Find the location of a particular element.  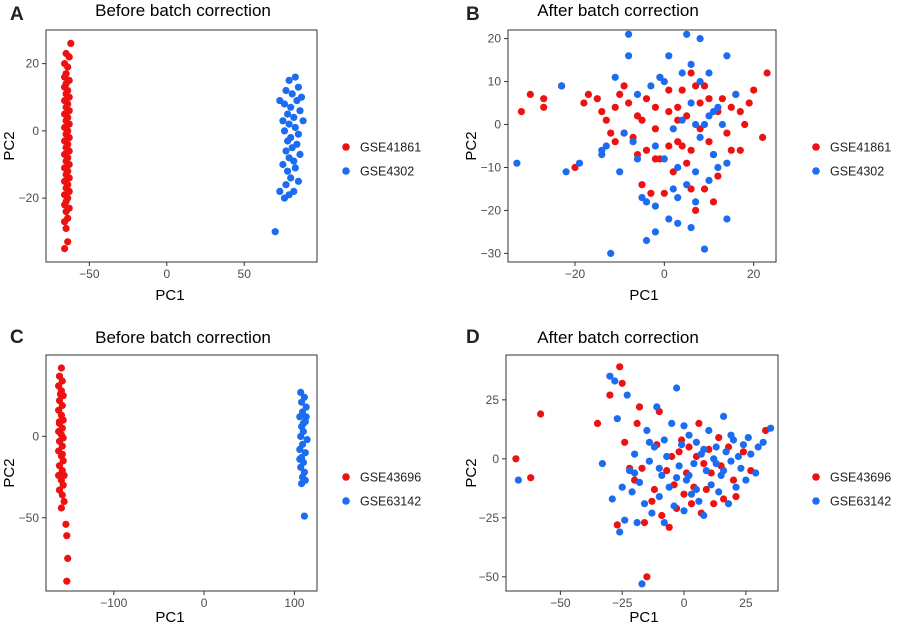

series-gse43696 is located at coordinates (641, 472).